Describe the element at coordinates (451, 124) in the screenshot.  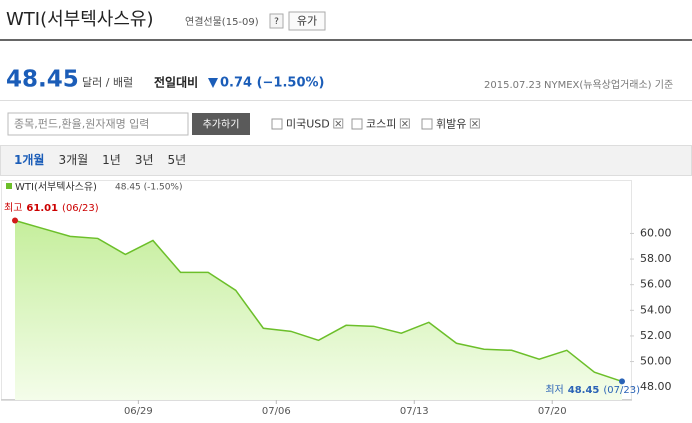
I see `compare-label: 휘발유` at that location.